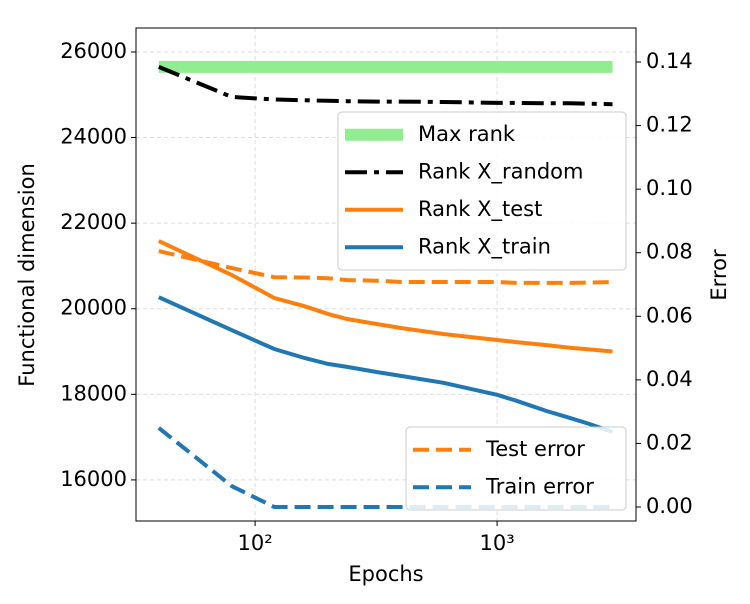 Image resolution: width=750 pixels, height=604 pixels. What do you see at coordinates (480, 209) in the screenshot?
I see `legend-label: Rank X_test` at bounding box center [480, 209].